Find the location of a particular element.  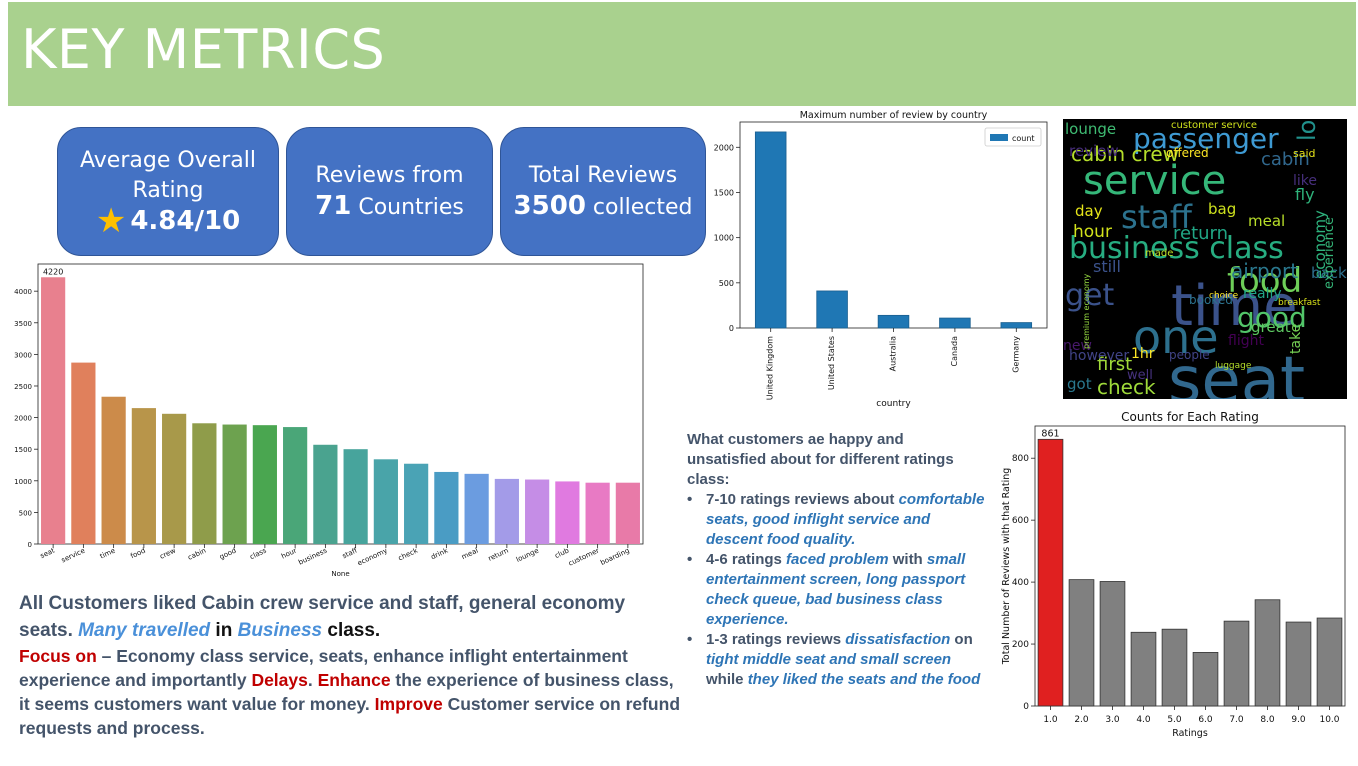

y-tick-label: 200 is located at coordinates (1020, 645).